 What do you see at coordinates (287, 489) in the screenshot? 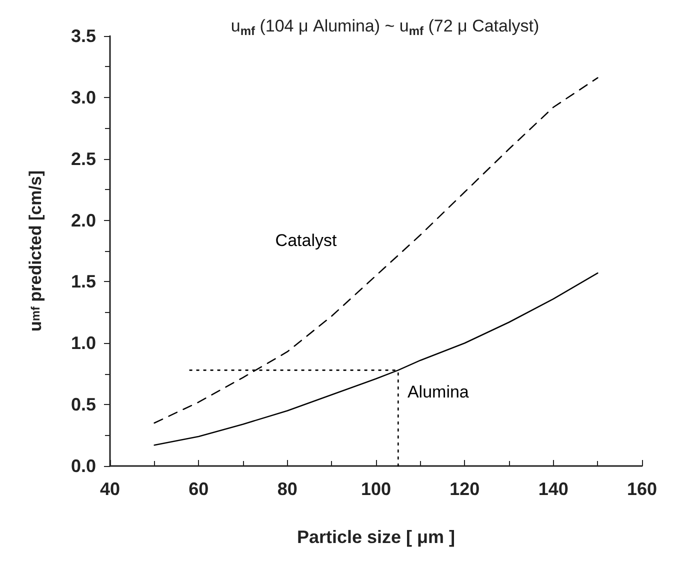
I see `x-tick-label: 80` at bounding box center [287, 489].